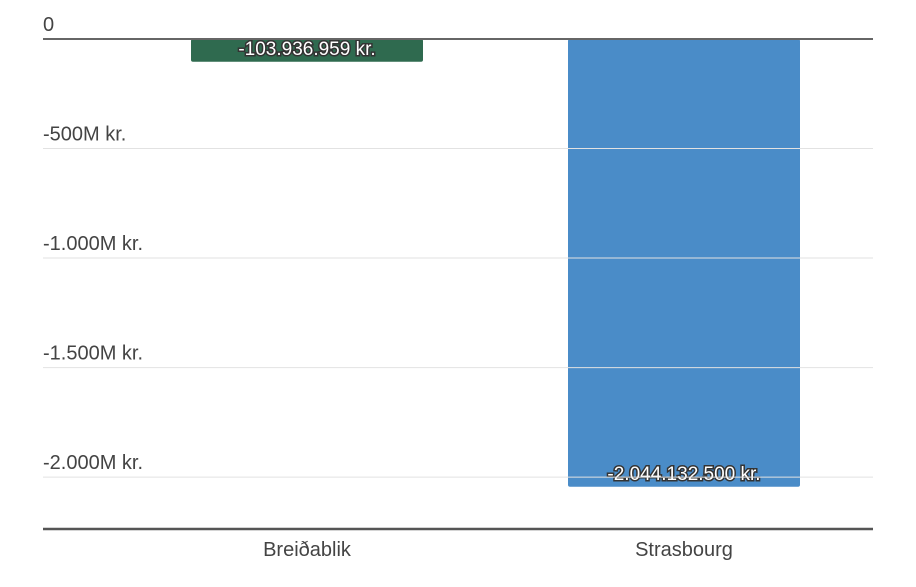 This screenshot has width=916, height=587. I want to click on value-label: -103.936.959 kr., so click(306, 49).